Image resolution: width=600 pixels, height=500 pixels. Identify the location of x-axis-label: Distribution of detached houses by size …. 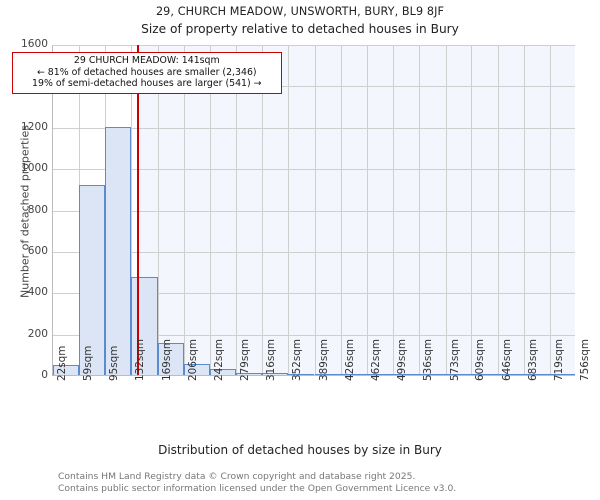
(300, 450).